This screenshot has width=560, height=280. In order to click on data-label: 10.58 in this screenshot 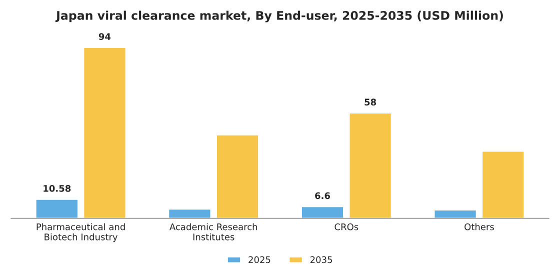, I will do `click(57, 188)`.